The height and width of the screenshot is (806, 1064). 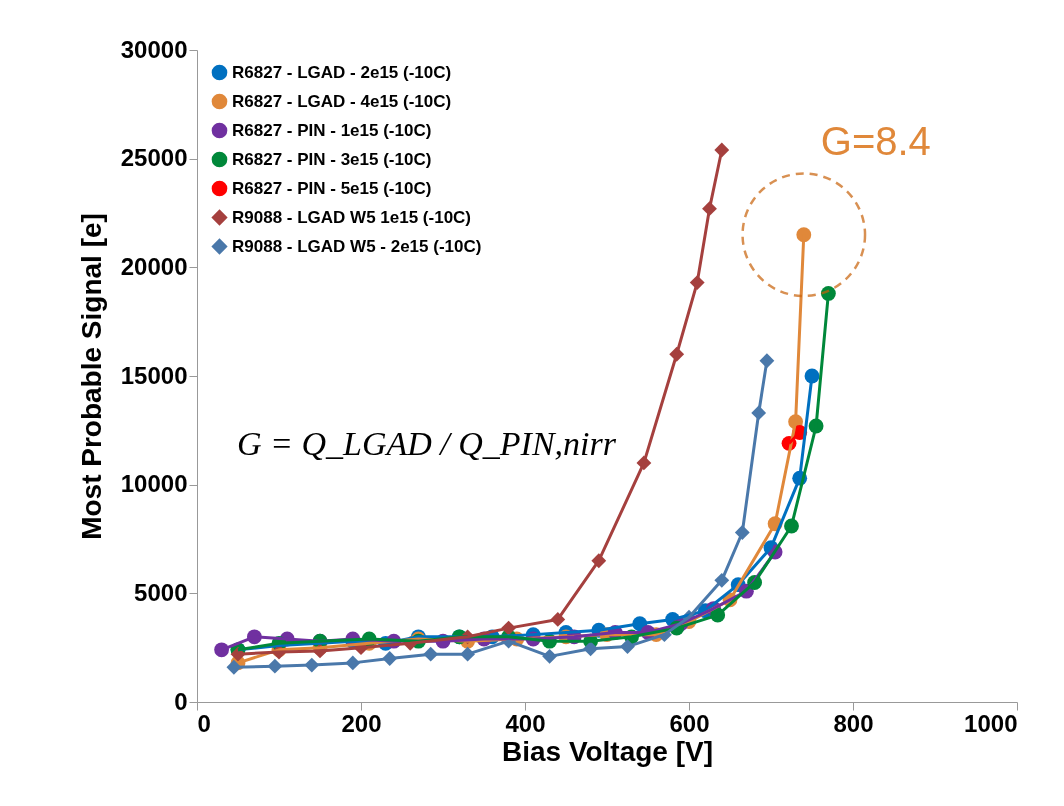 What do you see at coordinates (181, 701) in the screenshot?
I see `y-tick-label: 0` at bounding box center [181, 701].